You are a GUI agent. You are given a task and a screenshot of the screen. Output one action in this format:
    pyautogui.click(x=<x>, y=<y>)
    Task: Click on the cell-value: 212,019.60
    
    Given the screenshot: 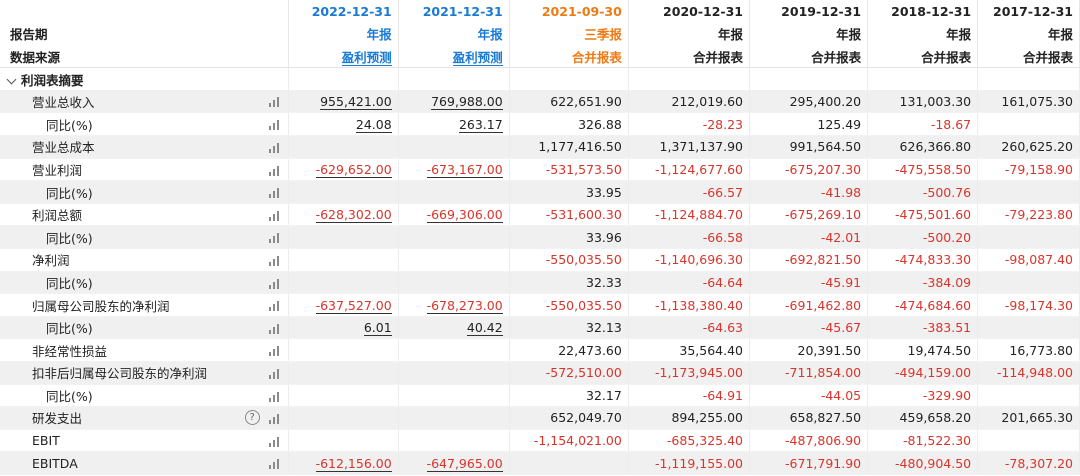 What is the action you would take?
    pyautogui.click(x=707, y=101)
    